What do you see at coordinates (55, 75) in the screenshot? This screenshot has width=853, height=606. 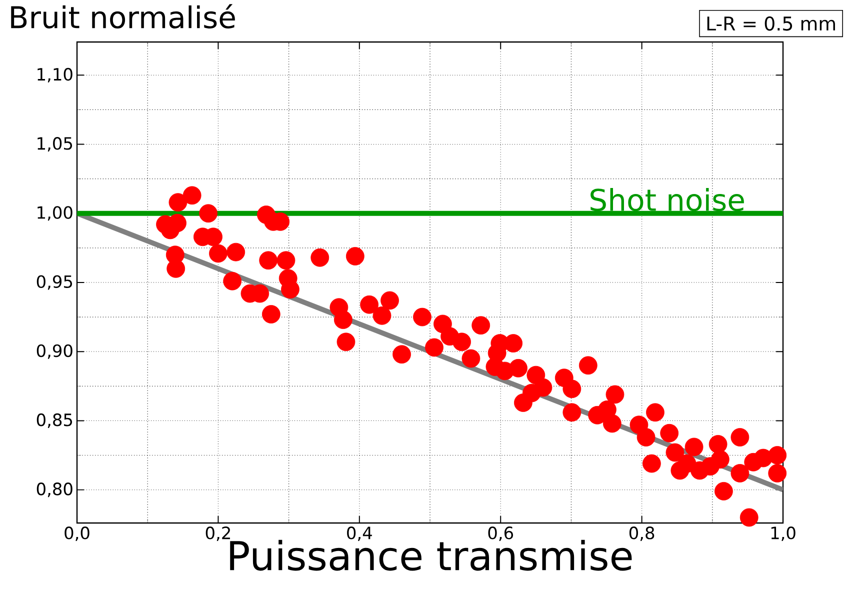 I see `y-tick-label: 1,10` at bounding box center [55, 75].